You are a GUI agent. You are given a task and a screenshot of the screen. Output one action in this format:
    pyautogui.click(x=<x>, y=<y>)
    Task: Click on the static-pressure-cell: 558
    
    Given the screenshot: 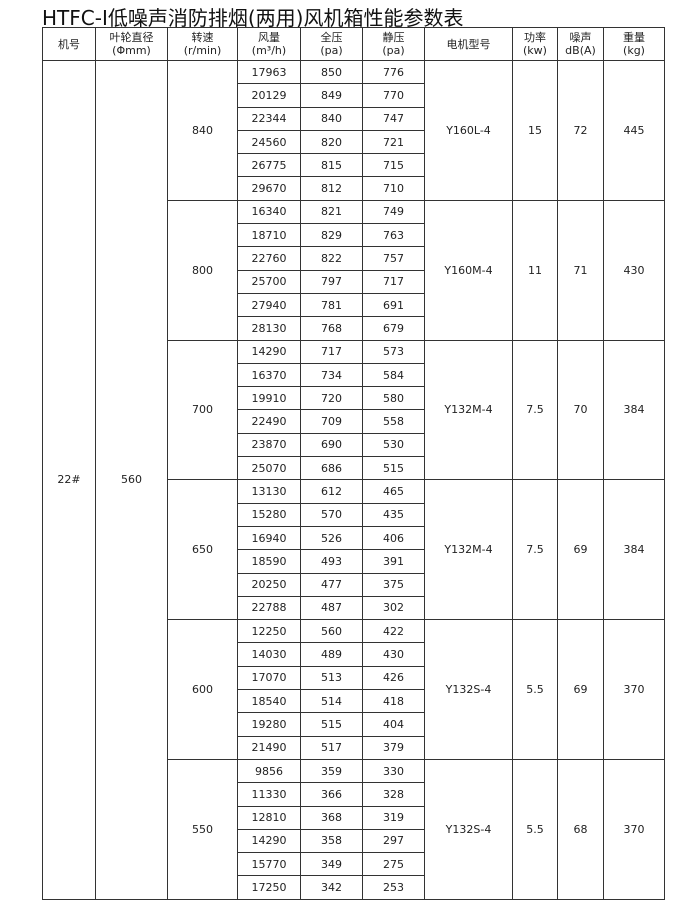 What is the action you would take?
    pyautogui.click(x=393, y=421)
    